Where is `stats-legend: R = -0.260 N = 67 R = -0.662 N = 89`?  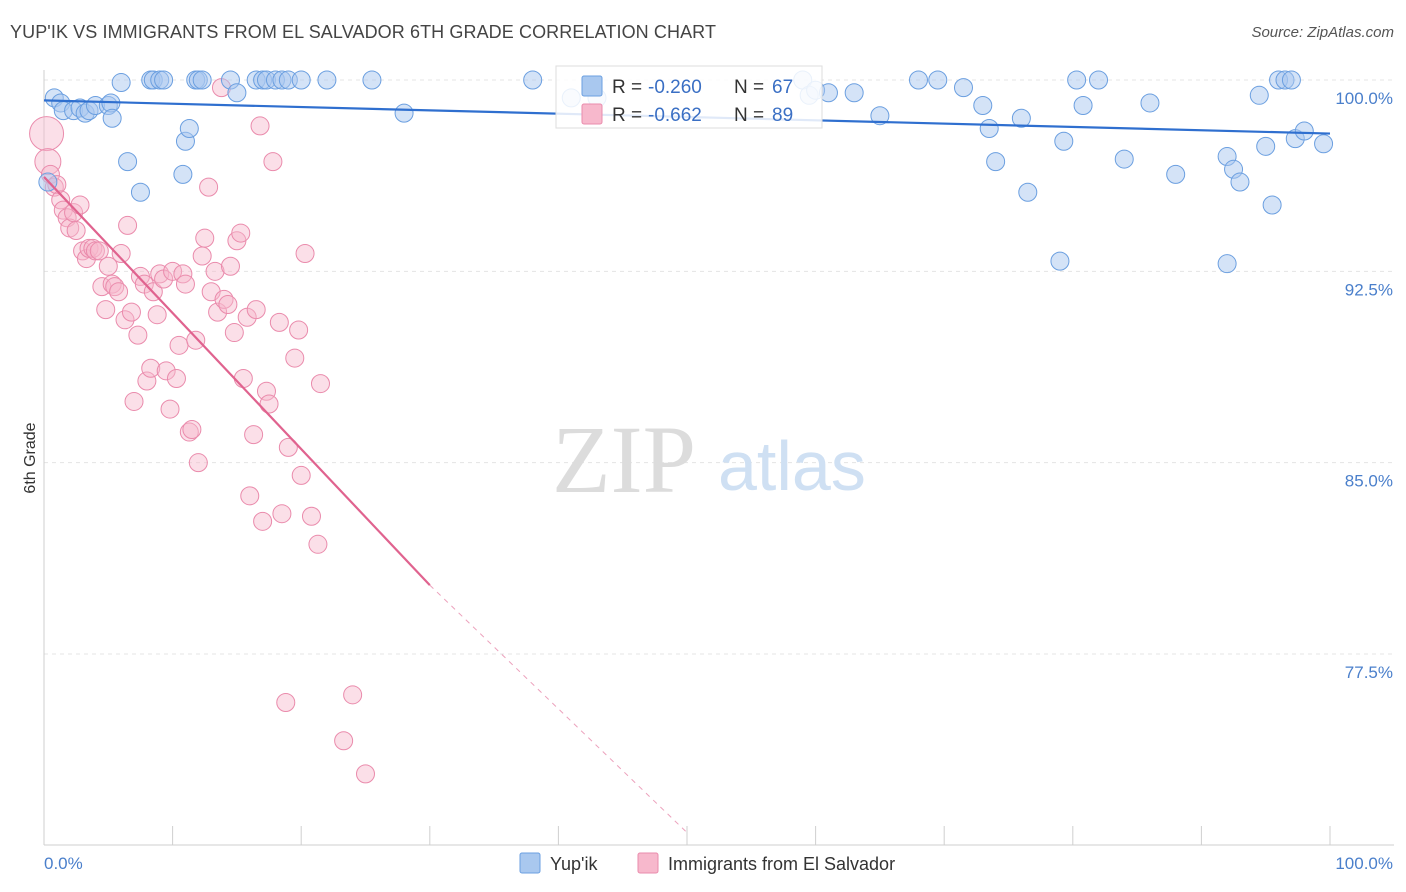
stats-legend: R = -0.260 N = 67 R = -0.662 N = 89 is located at coordinates (689, 97).